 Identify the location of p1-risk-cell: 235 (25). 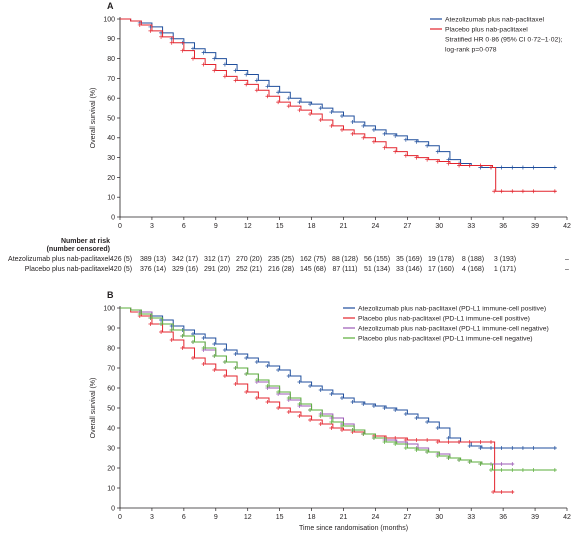
(281, 259).